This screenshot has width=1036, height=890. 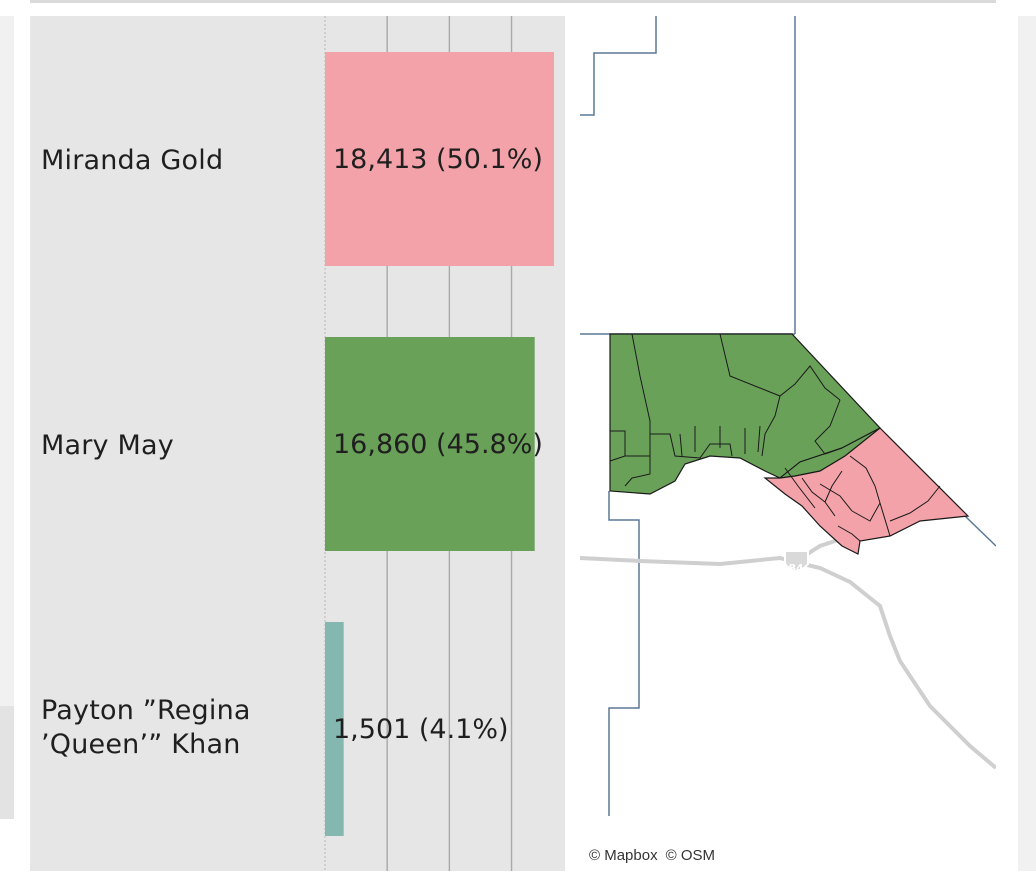 I want to click on candidate-label-line-1: Payton ”Regina, so click(x=146, y=710).